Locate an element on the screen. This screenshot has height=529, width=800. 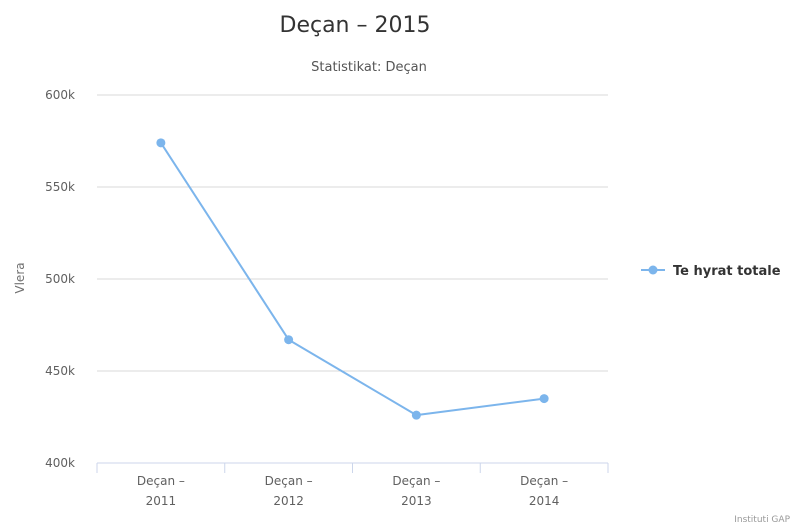
legend-marker is located at coordinates (653, 270).